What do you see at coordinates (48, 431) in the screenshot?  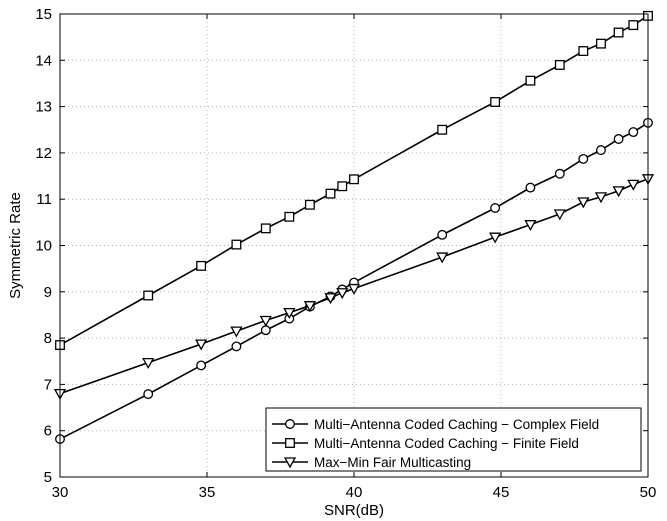 I see `y-tick-label: 6` at bounding box center [48, 431].